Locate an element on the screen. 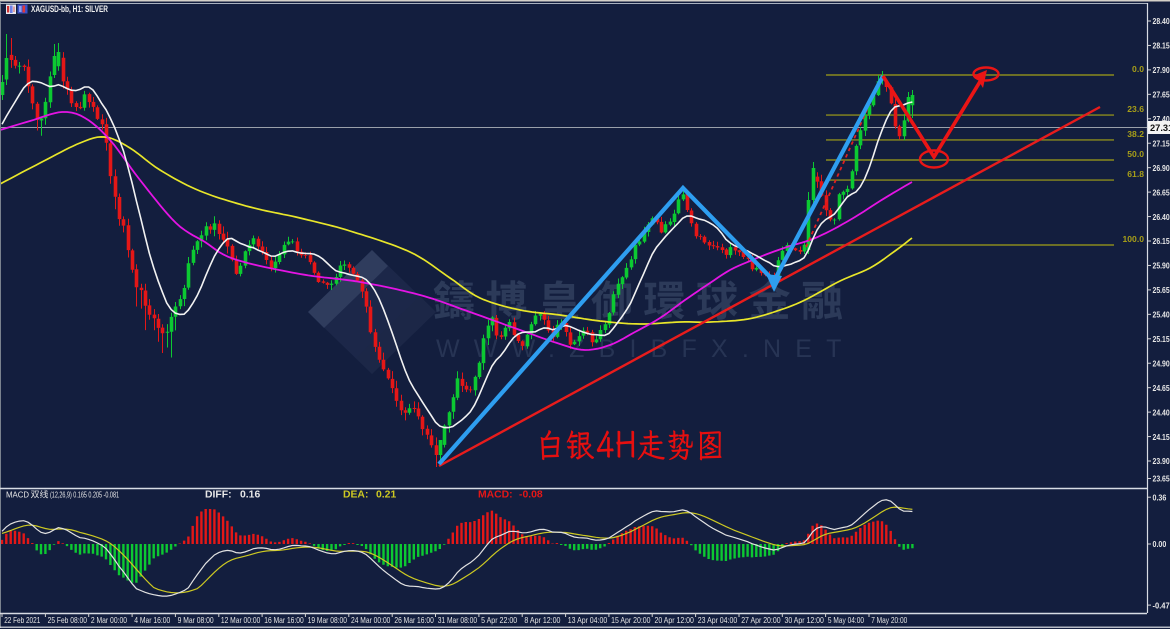  svg-text: 26.65 is located at coordinates (1161, 192).